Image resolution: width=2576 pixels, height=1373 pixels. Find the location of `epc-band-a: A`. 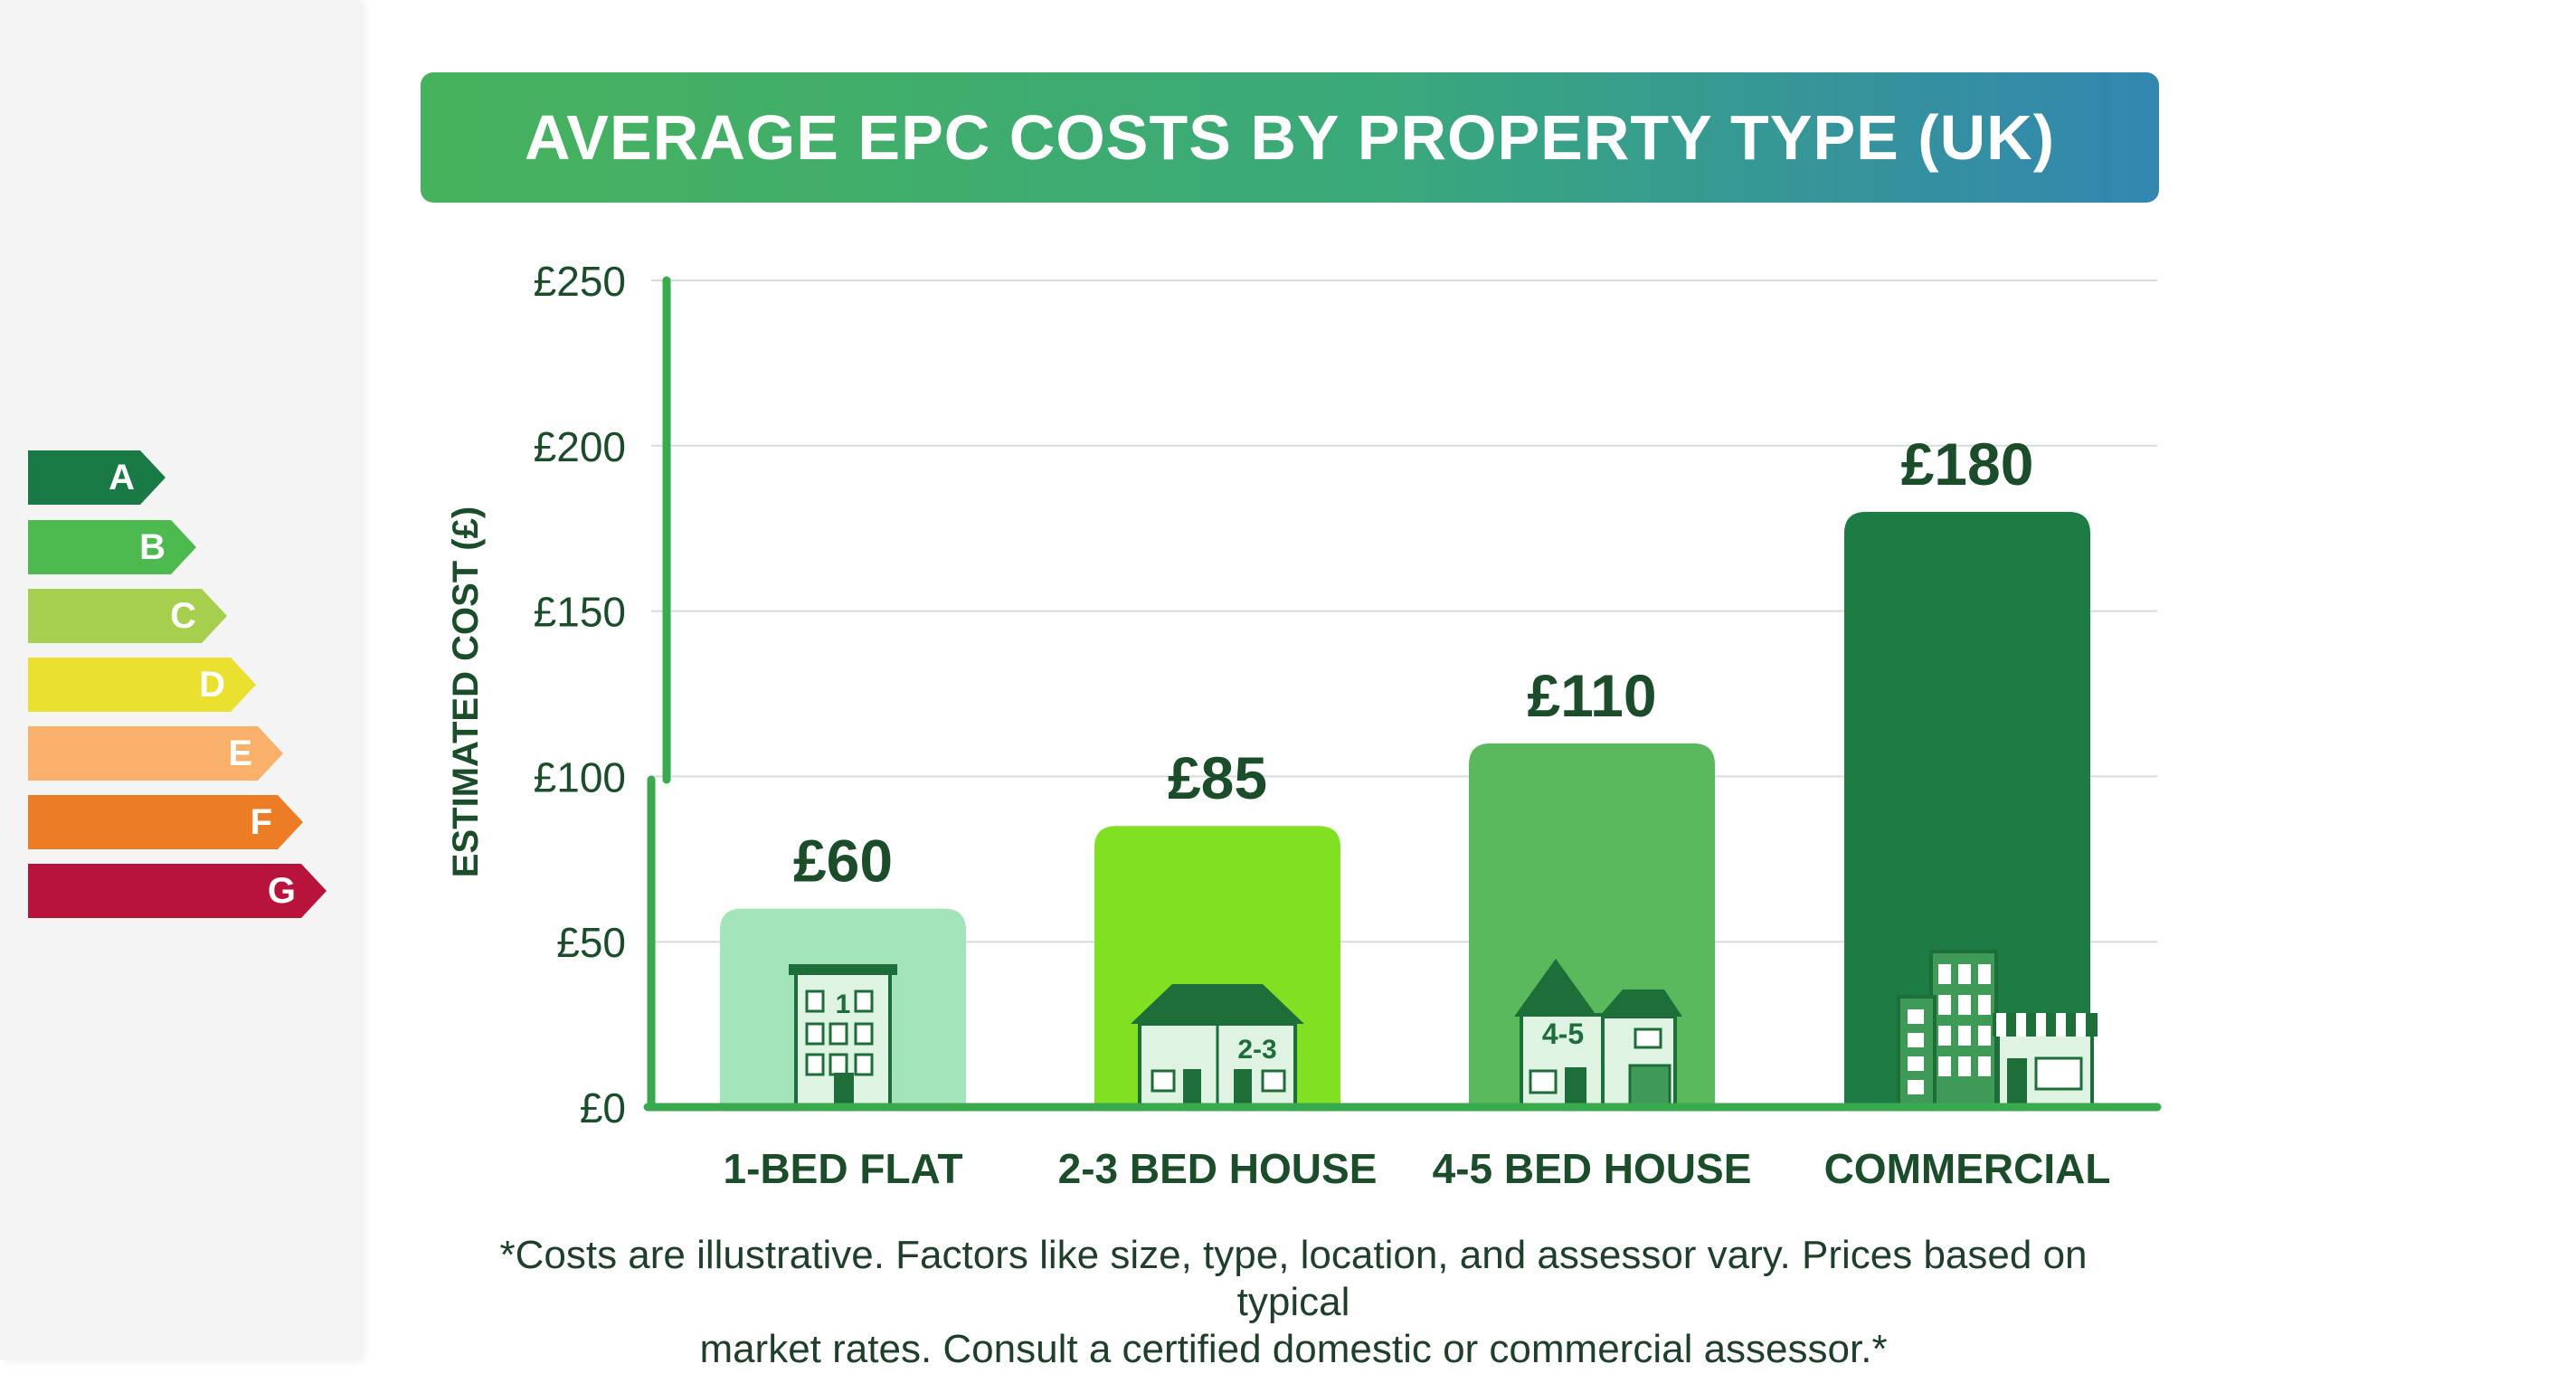

epc-band-a: A is located at coordinates (97, 478).